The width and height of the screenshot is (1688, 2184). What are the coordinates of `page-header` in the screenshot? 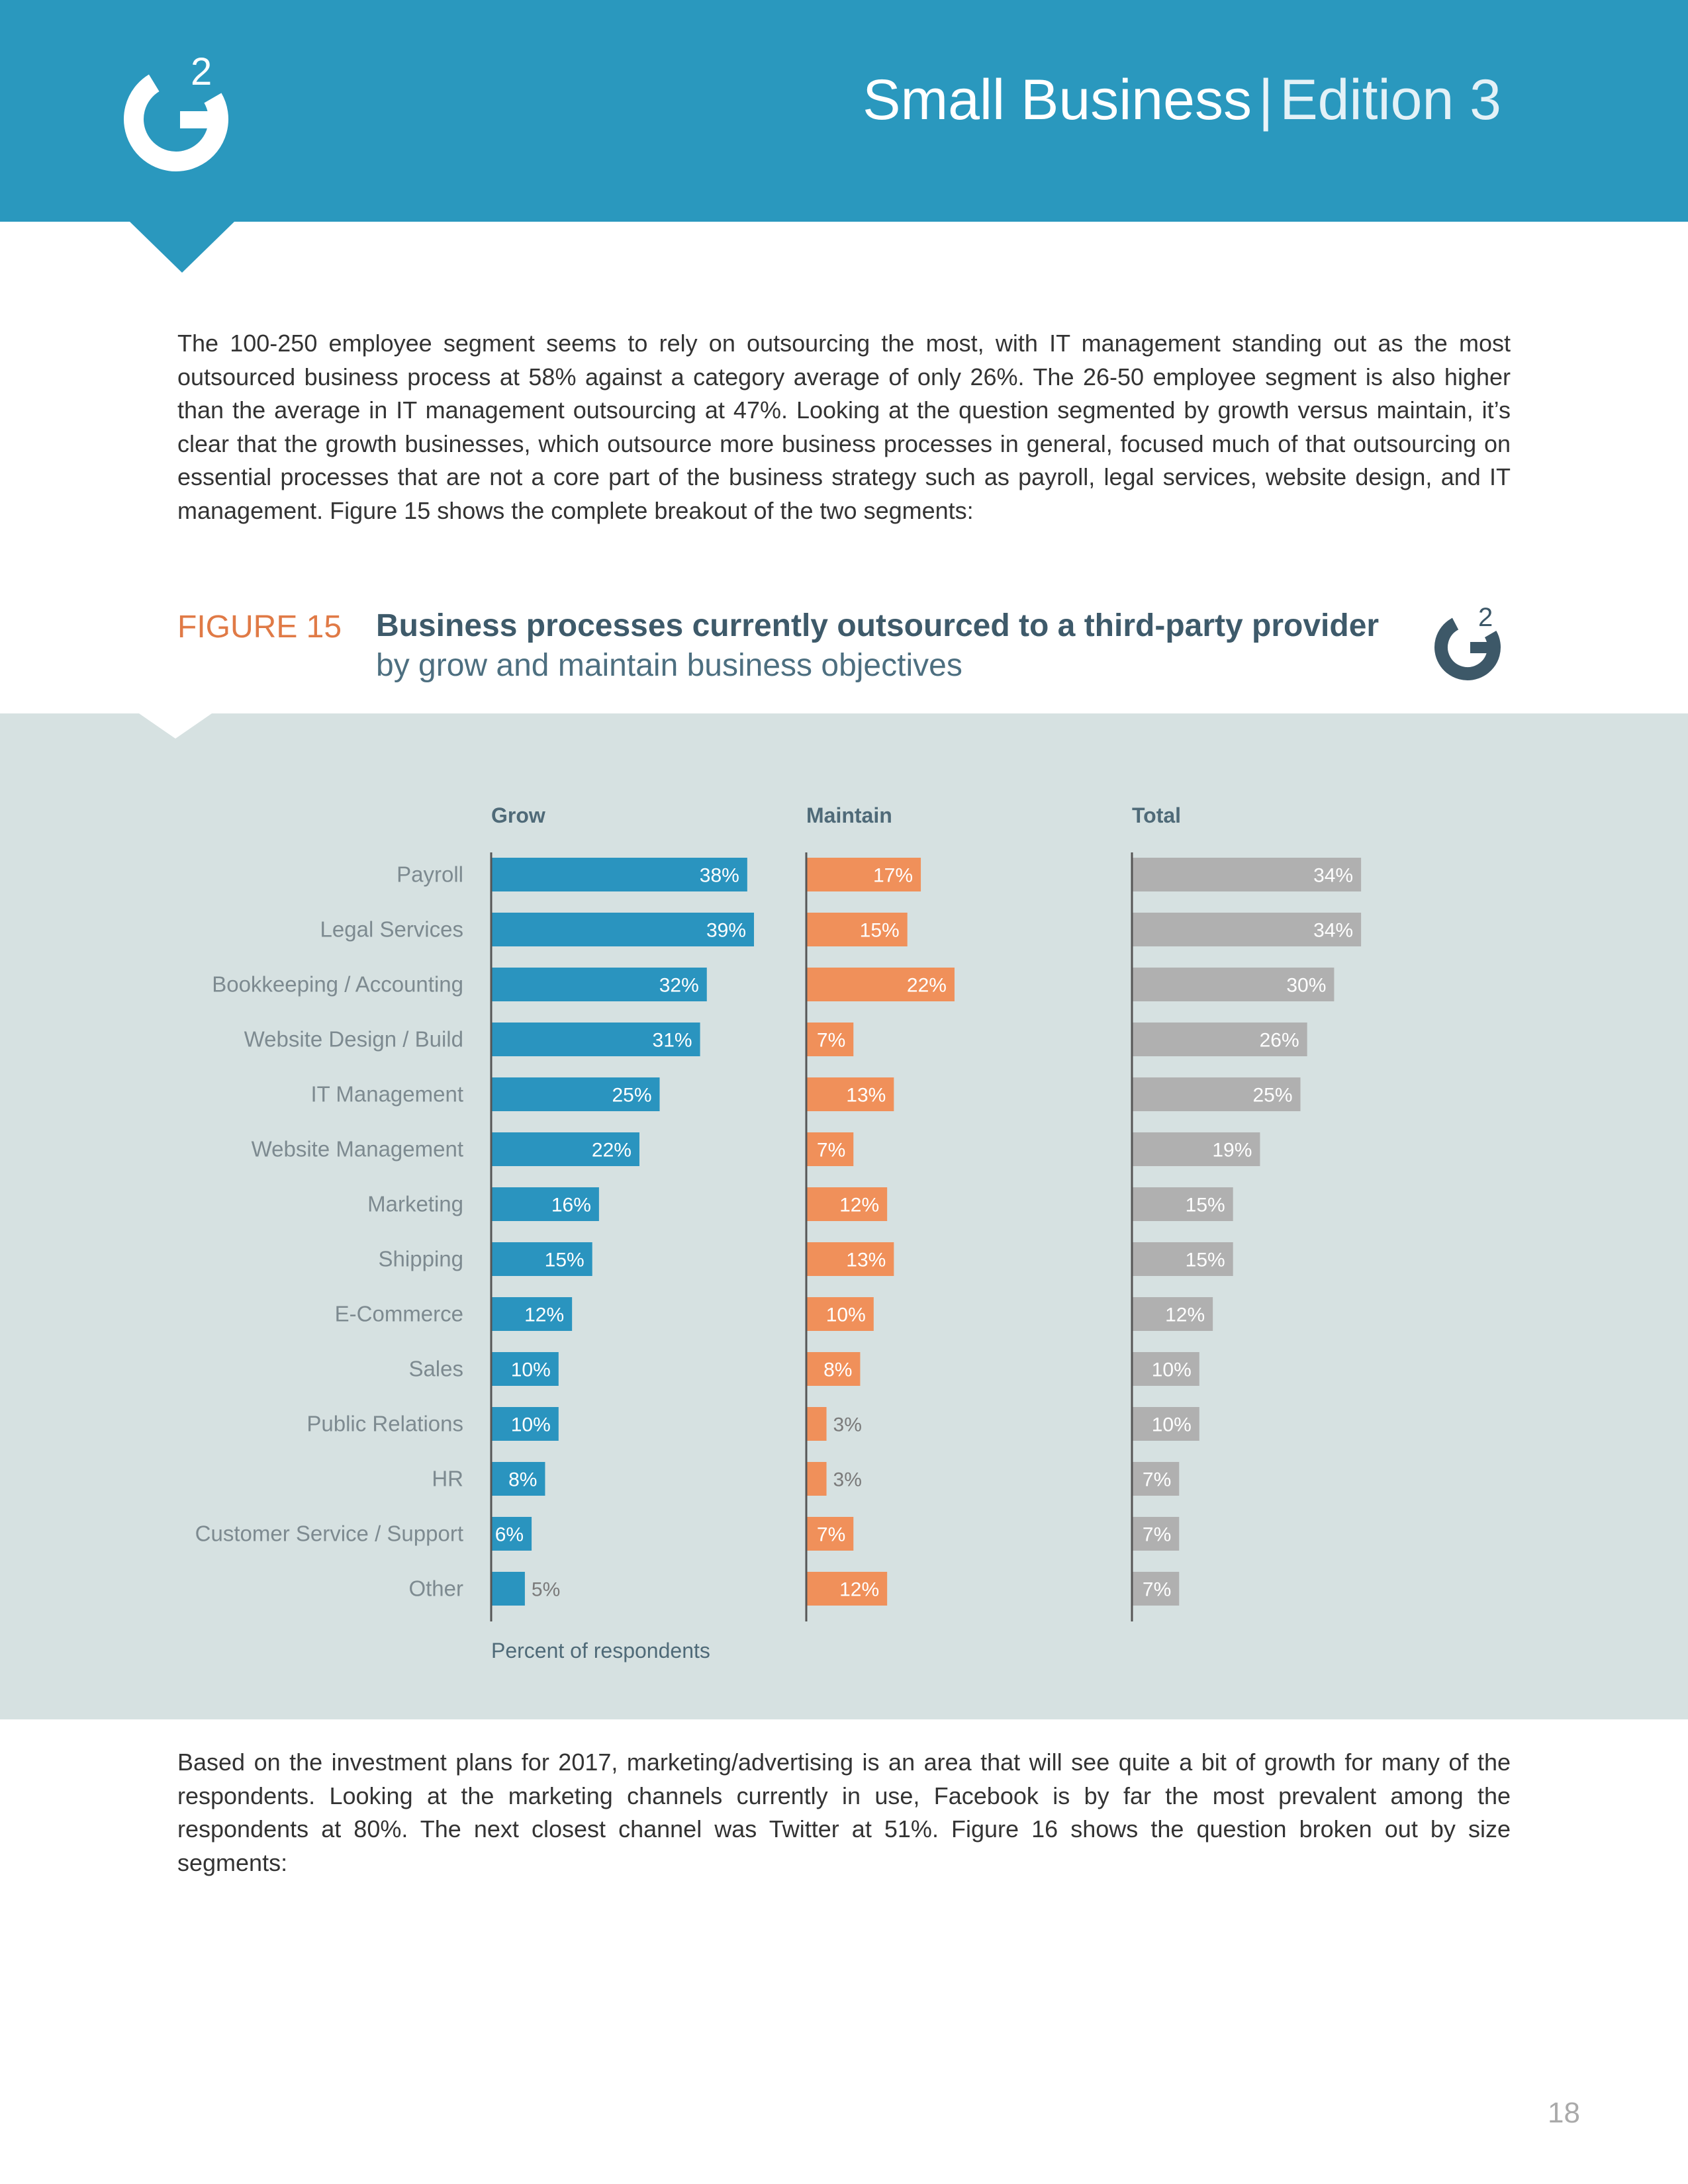 It's located at (844, 111).